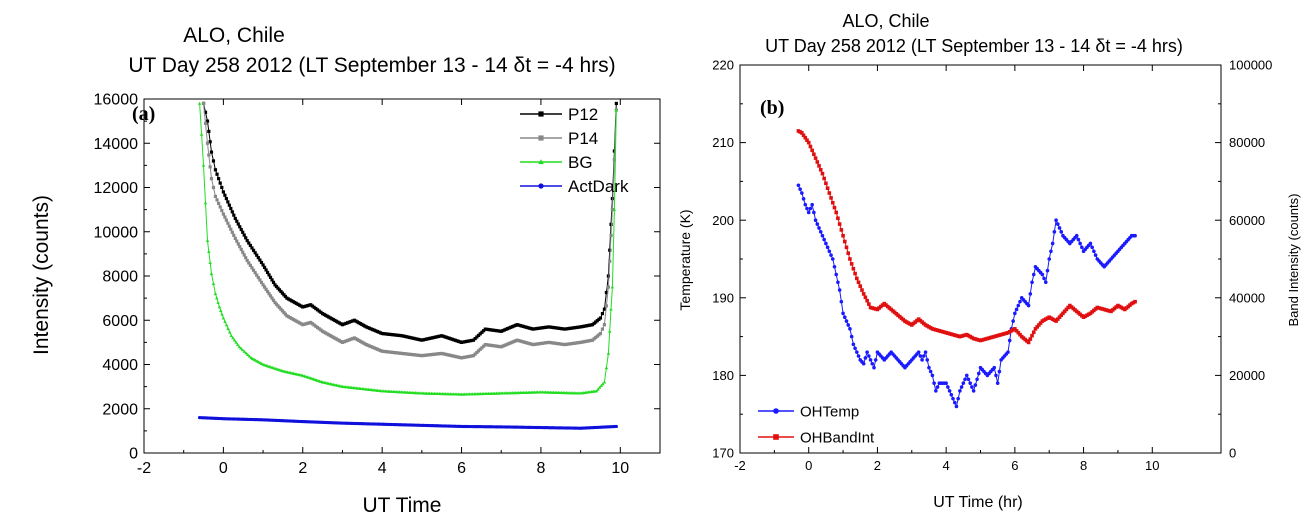  What do you see at coordinates (223, 468) in the screenshot?
I see `x-tick-label: 0` at bounding box center [223, 468].